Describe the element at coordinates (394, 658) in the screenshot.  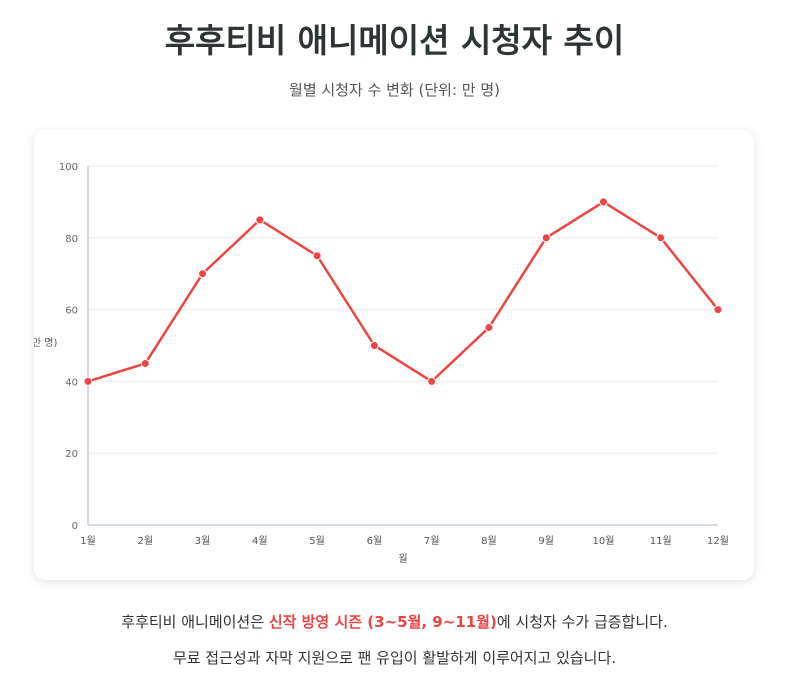
I see `footer-line-2: 무료 접근성과 자막 지원으로 팬 유입이 활발하게 이루어지고 있습니다.` at that location.